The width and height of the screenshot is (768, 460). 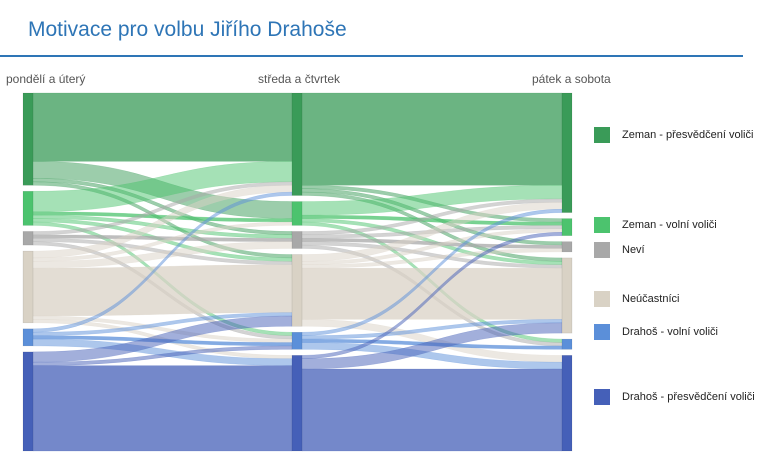 I want to click on legend-label: Neúčastníci, so click(x=651, y=299).